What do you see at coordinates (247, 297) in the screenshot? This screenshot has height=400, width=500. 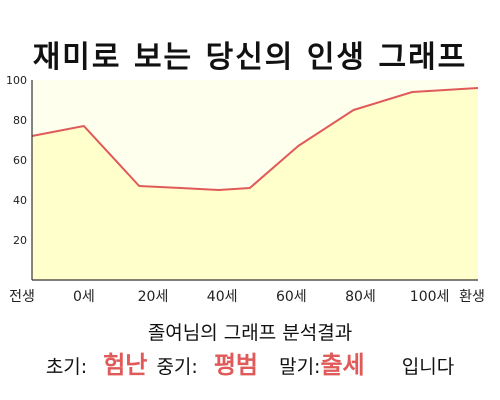 I see `x-tick-labels: 전생 0세 20세 40세 60세 80세 100세 환생` at bounding box center [247, 297].